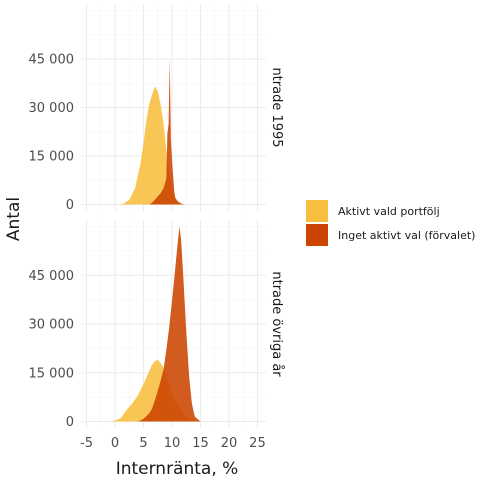  I want to click on legend-label: Aktivt vald portfölj, so click(389, 211).